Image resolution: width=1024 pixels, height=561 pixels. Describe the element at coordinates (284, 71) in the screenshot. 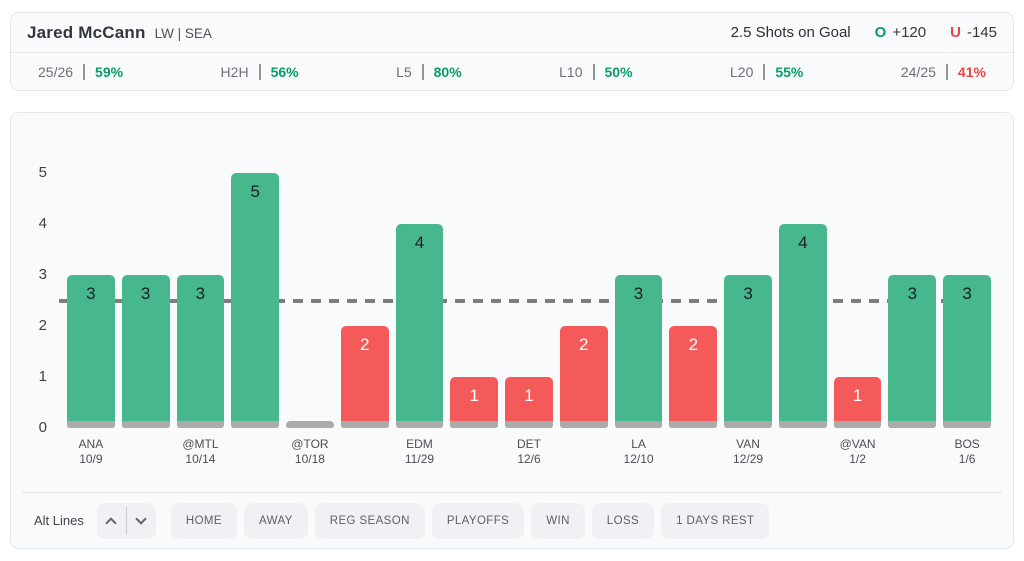

I see `stat-value: 56%` at that location.